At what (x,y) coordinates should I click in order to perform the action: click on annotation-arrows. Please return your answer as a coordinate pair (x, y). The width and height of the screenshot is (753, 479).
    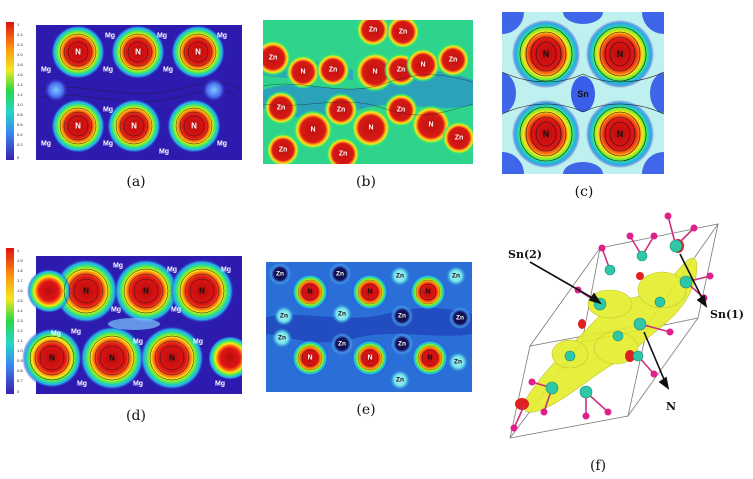
    Looking at the image, I should click on (618, 321).